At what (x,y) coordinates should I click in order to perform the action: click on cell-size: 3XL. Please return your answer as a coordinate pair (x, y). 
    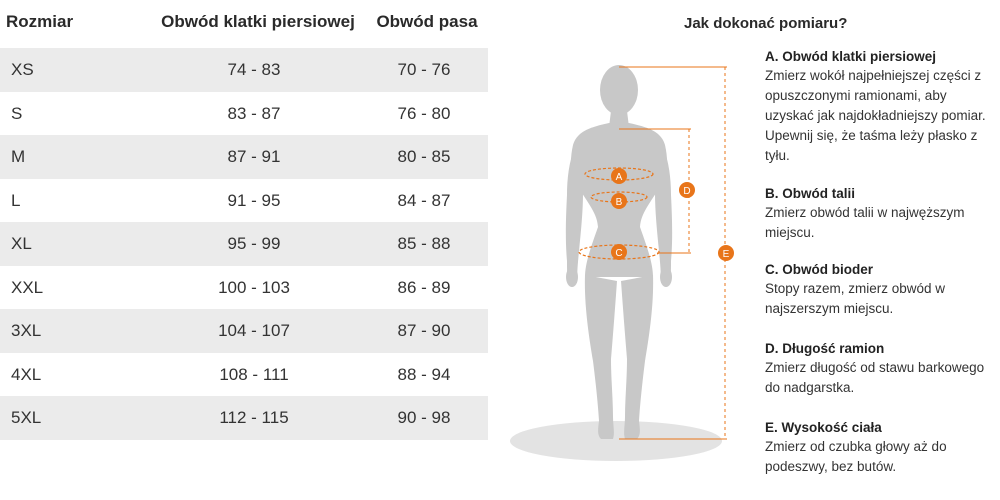
    Looking at the image, I should click on (26, 330).